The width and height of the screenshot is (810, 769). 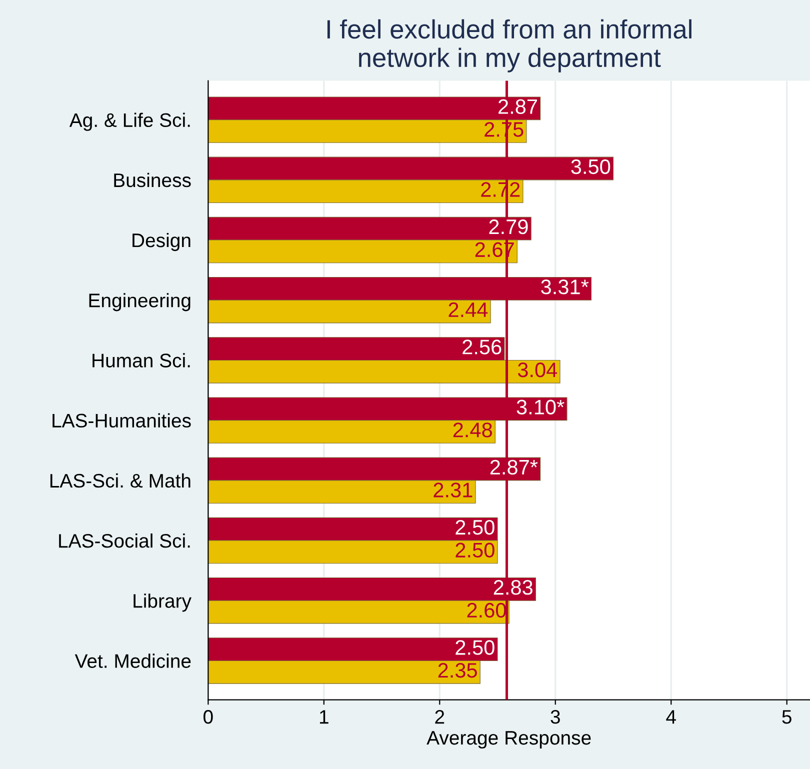 What do you see at coordinates (120, 480) in the screenshot?
I see `y-tick-label: LAS-Sci. & Math` at bounding box center [120, 480].